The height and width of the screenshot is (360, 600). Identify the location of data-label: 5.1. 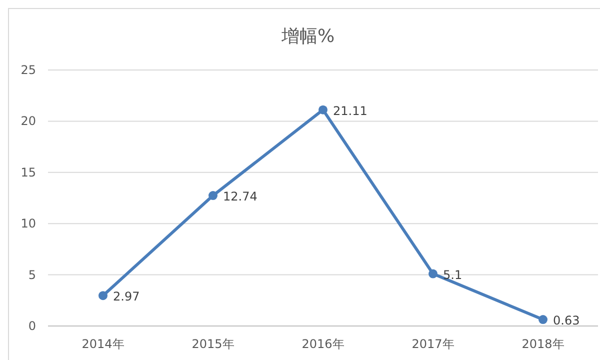
(452, 275).